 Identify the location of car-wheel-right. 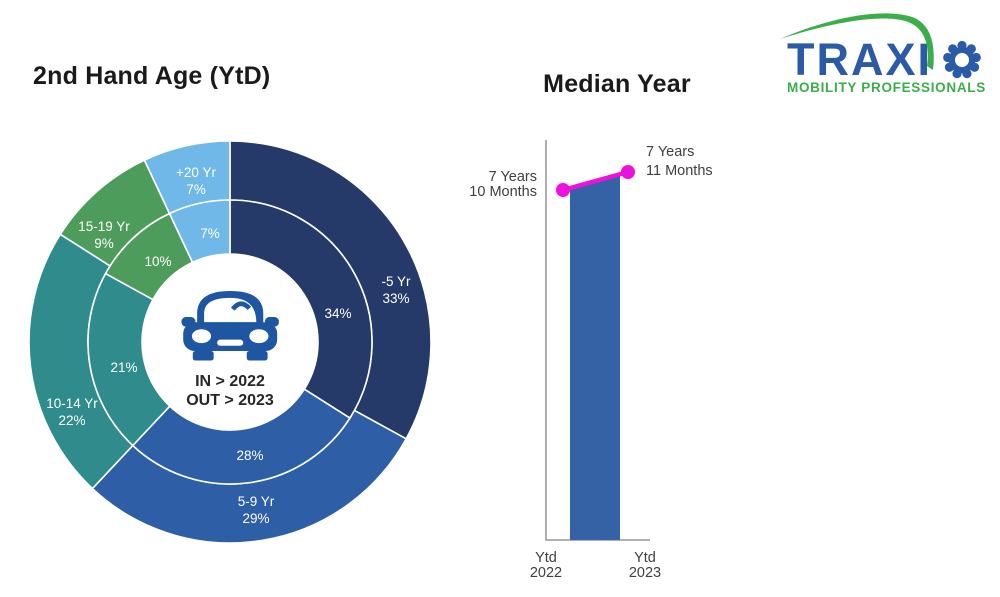
(257, 355).